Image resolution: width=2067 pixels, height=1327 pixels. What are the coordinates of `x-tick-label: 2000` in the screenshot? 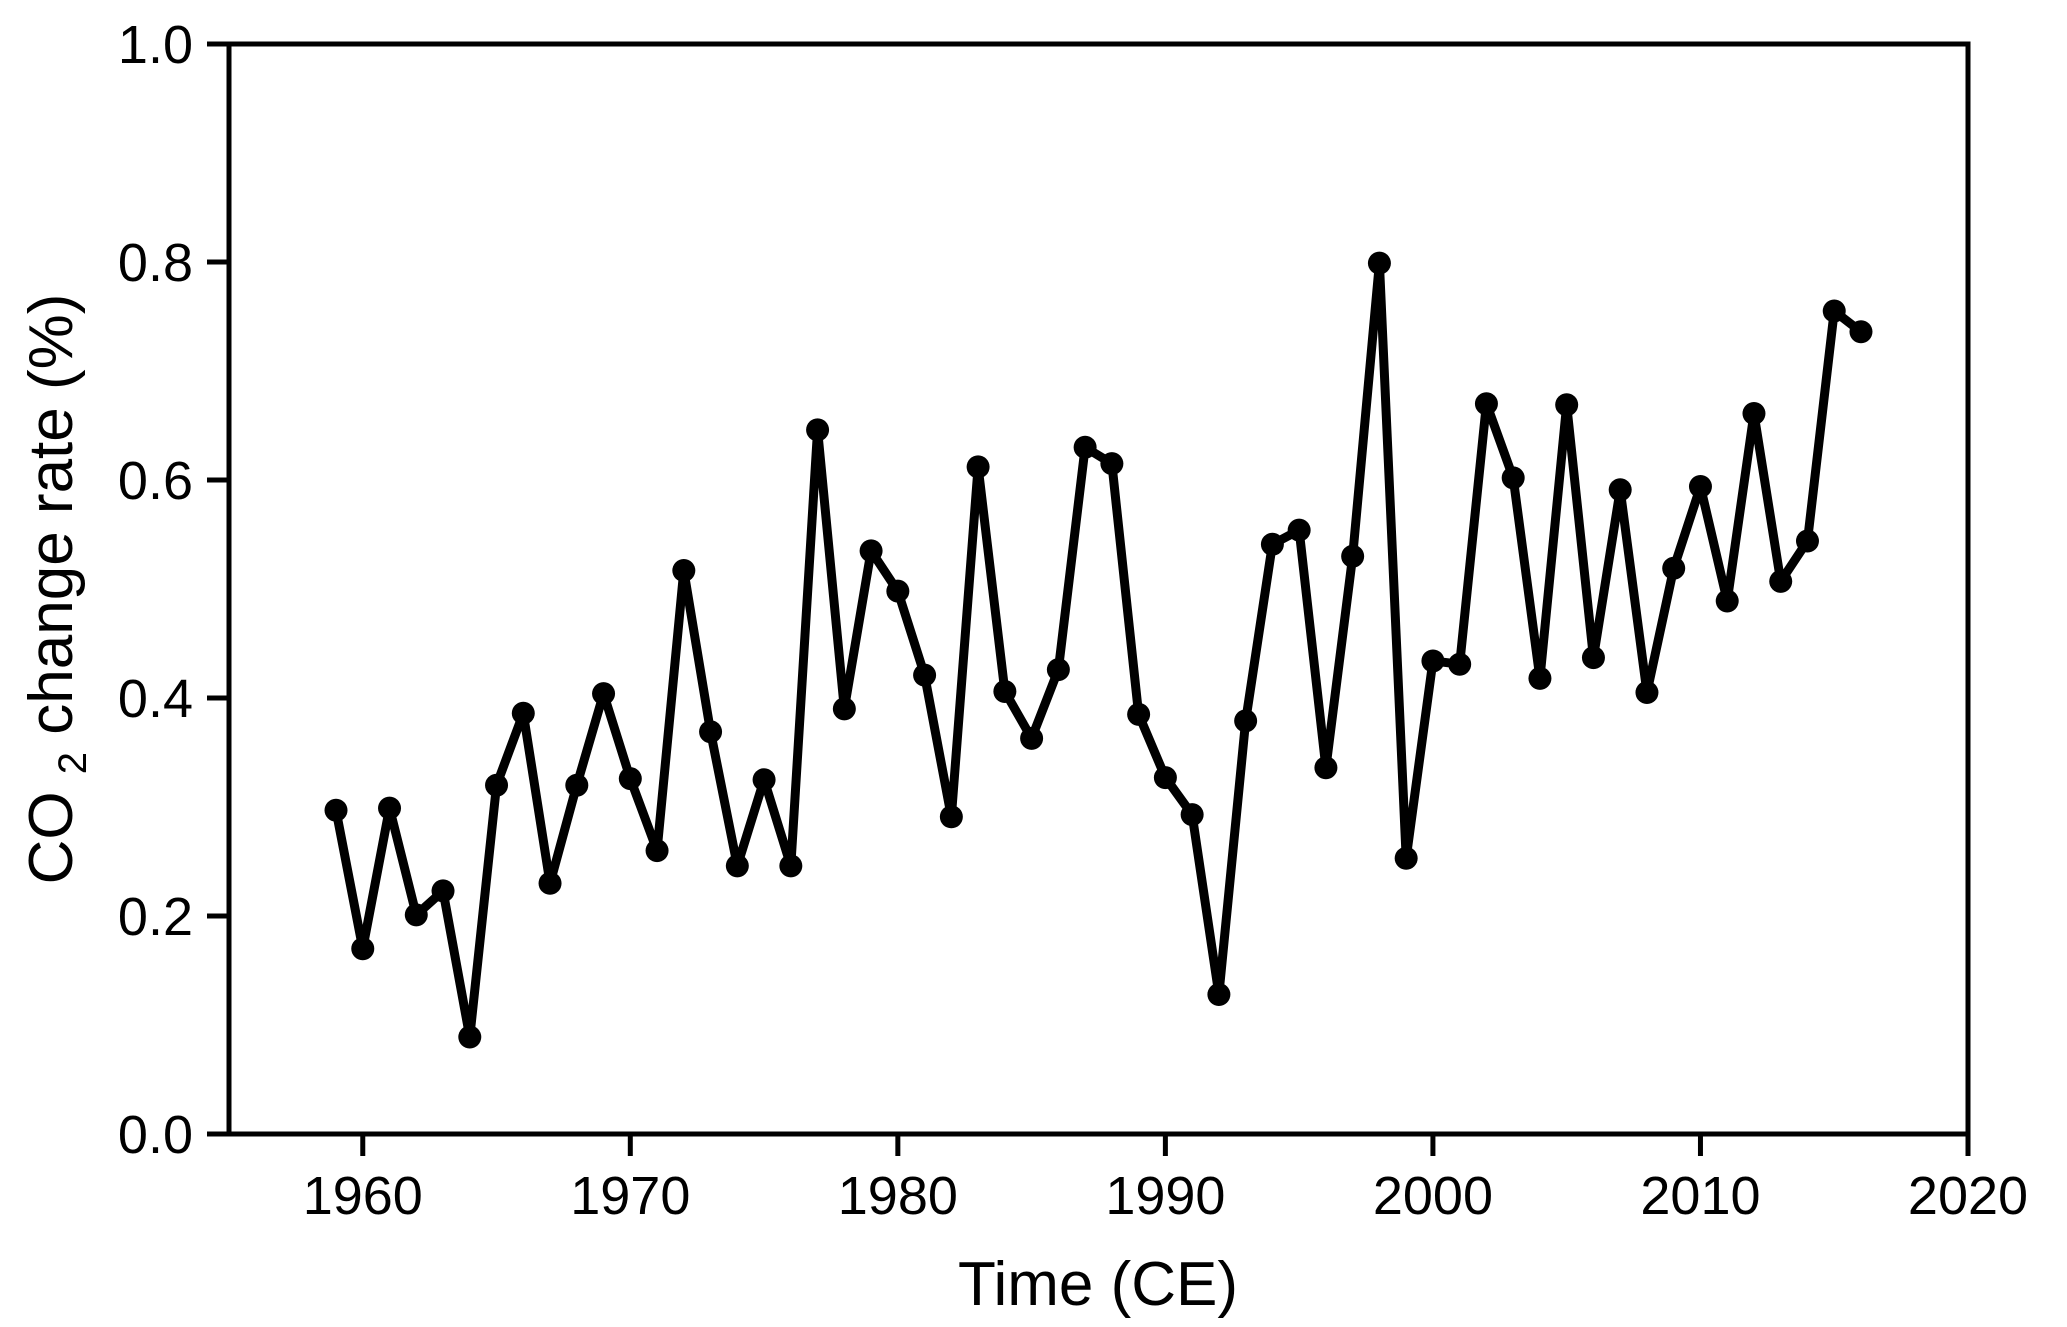 It's located at (1433, 1196).